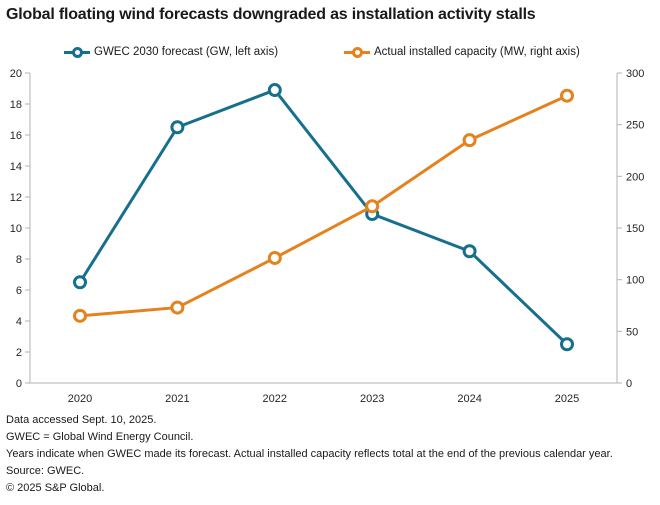 The height and width of the screenshot is (505, 660). I want to click on right-axis-tick-label: 300, so click(635, 74).